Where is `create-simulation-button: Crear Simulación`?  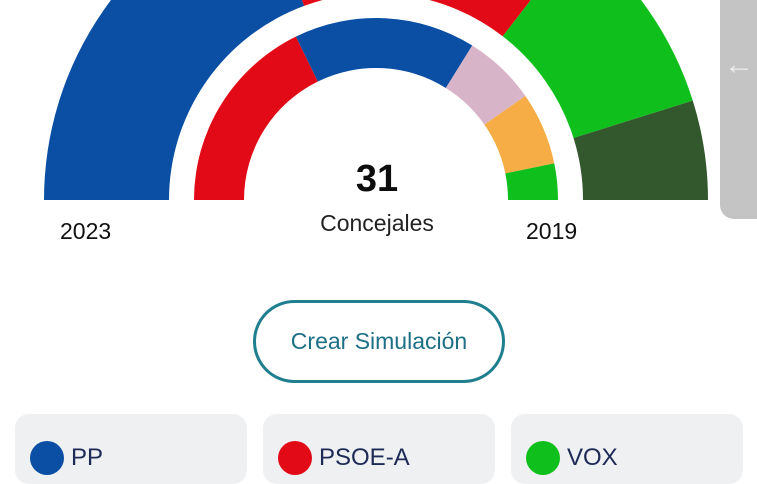
create-simulation-button: Crear Simulación is located at coordinates (379, 341).